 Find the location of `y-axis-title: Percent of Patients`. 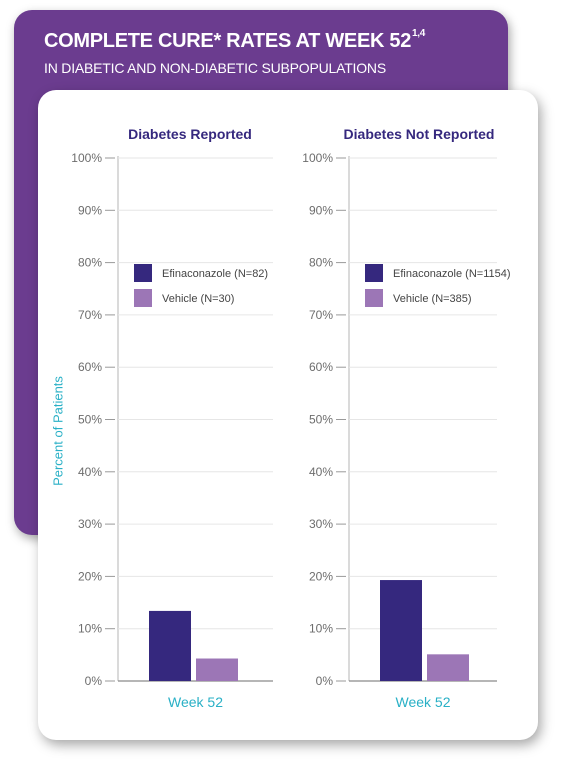

y-axis-title: Percent of Patients is located at coordinates (58, 431).